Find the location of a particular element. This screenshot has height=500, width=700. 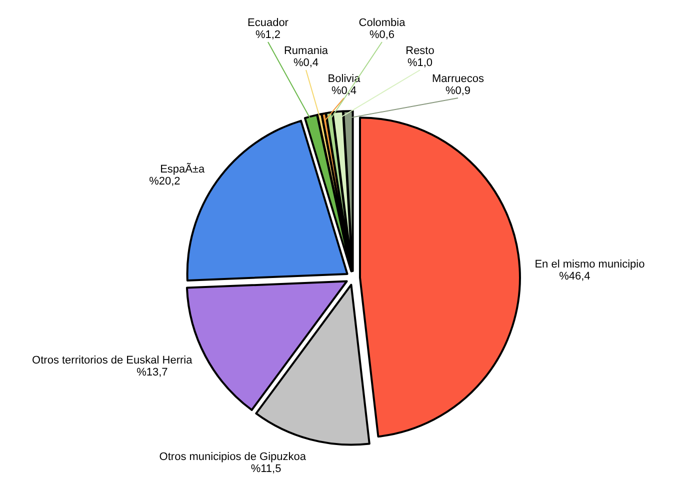

data-label: %0,9 is located at coordinates (458, 91).